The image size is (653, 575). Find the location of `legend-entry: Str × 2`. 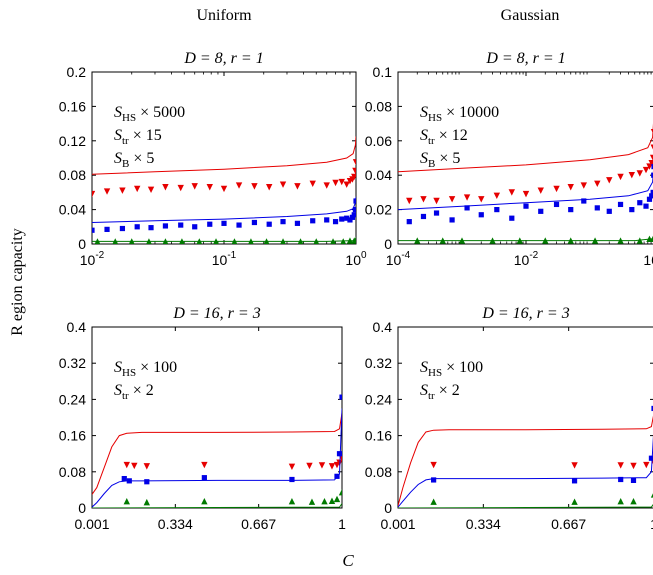

legend-entry: Str × 2 is located at coordinates (440, 392).